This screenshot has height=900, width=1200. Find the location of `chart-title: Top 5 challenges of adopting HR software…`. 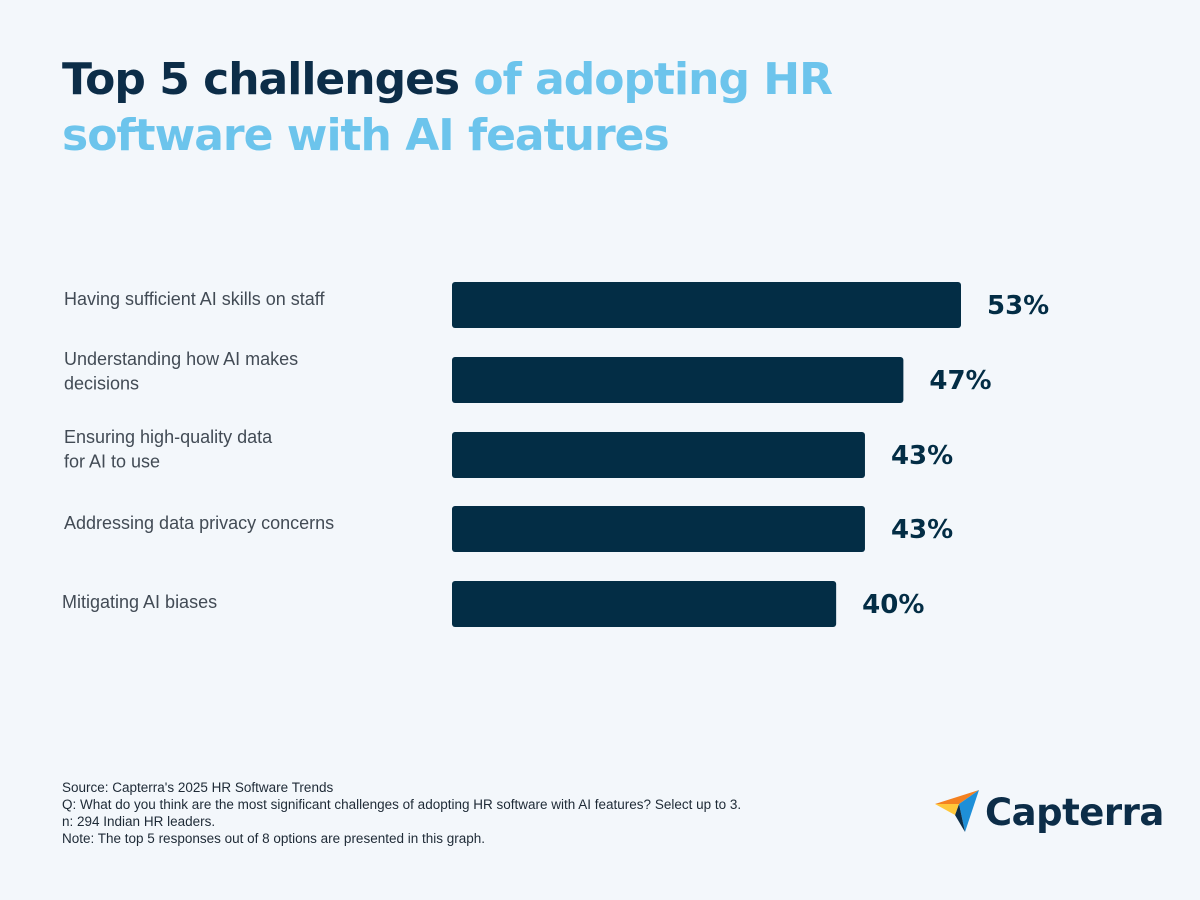

chart-title: Top 5 challenges of adopting HR software… is located at coordinates (512, 108).